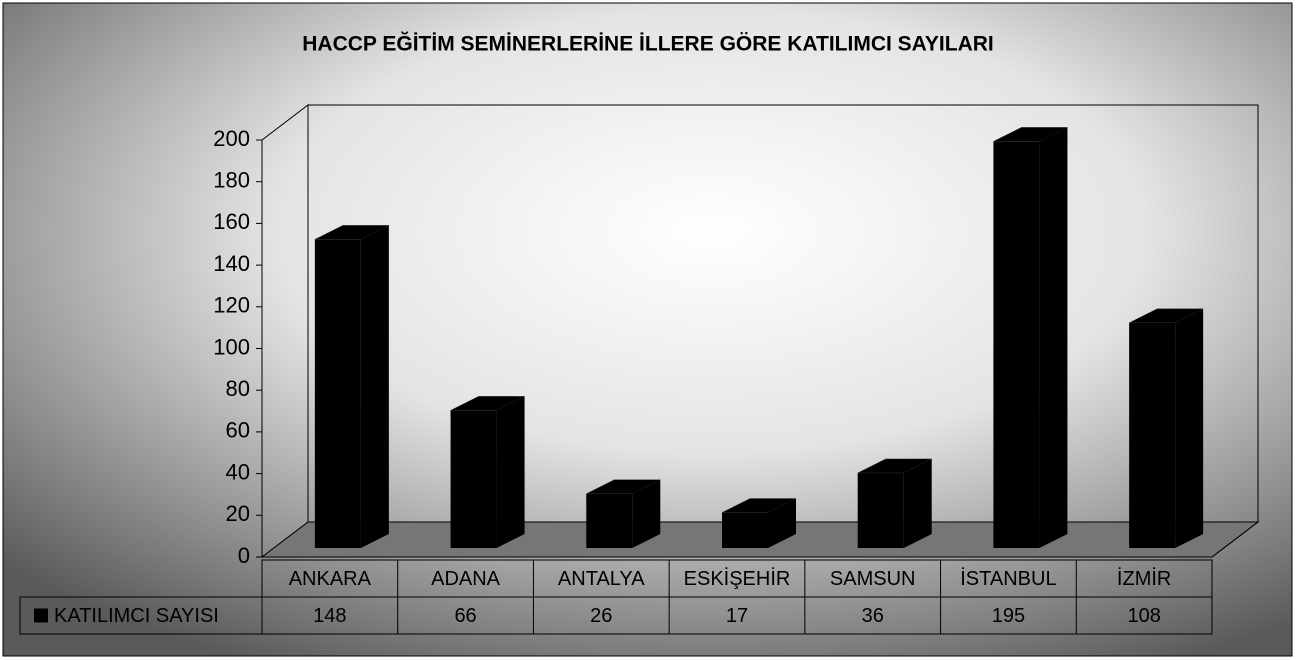 The image size is (1296, 660). What do you see at coordinates (231, 305) in the screenshot?
I see `y-tick-label: 120` at bounding box center [231, 305].